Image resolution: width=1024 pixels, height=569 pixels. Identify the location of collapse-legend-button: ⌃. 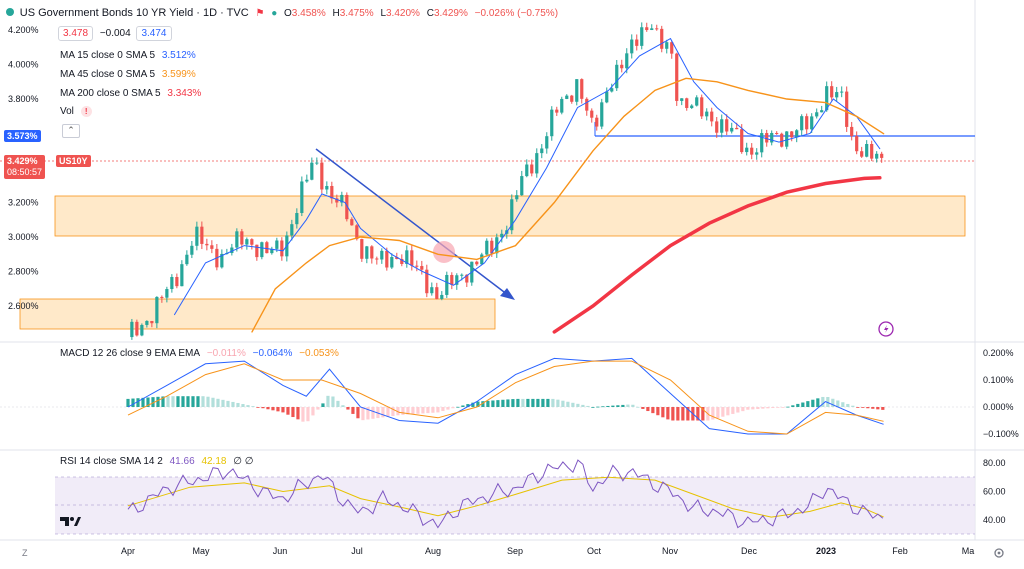
(71, 131).